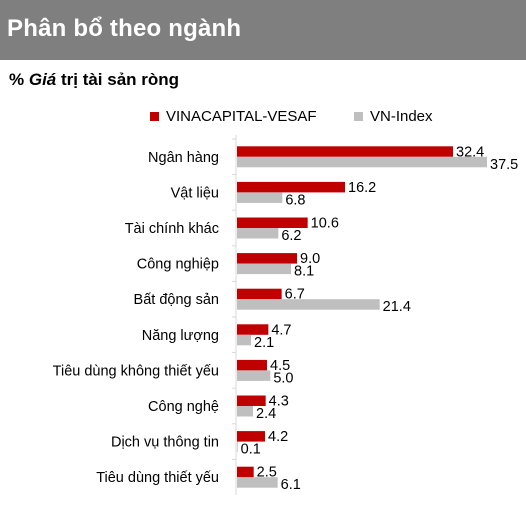 This screenshot has height=506, width=526. I want to click on category-label: Dịch vụ thông tin, so click(165, 443).